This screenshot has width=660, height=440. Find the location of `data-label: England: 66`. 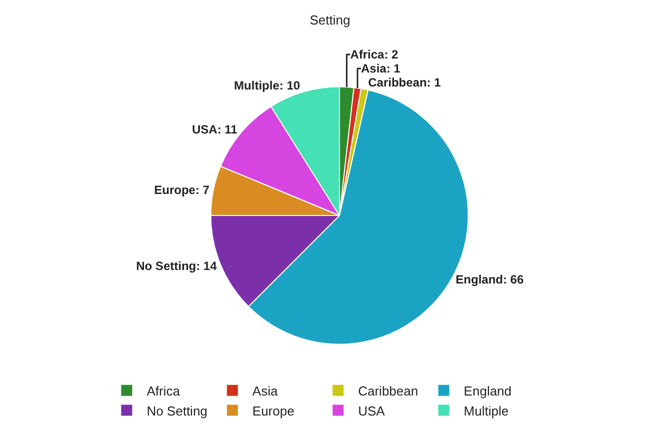

data-label: England: 66 is located at coordinates (490, 279).